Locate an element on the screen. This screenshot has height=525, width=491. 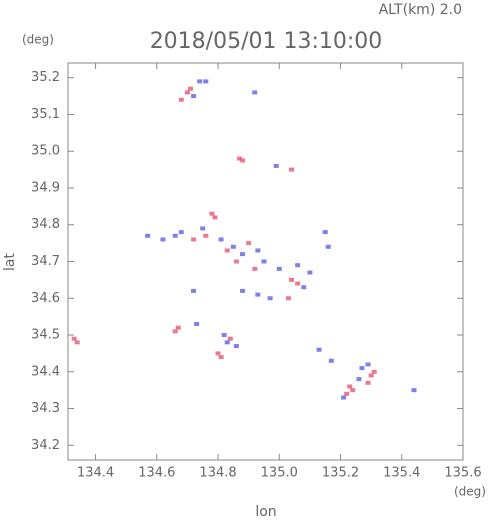
x-axis-label: lon is located at coordinates (265, 512).